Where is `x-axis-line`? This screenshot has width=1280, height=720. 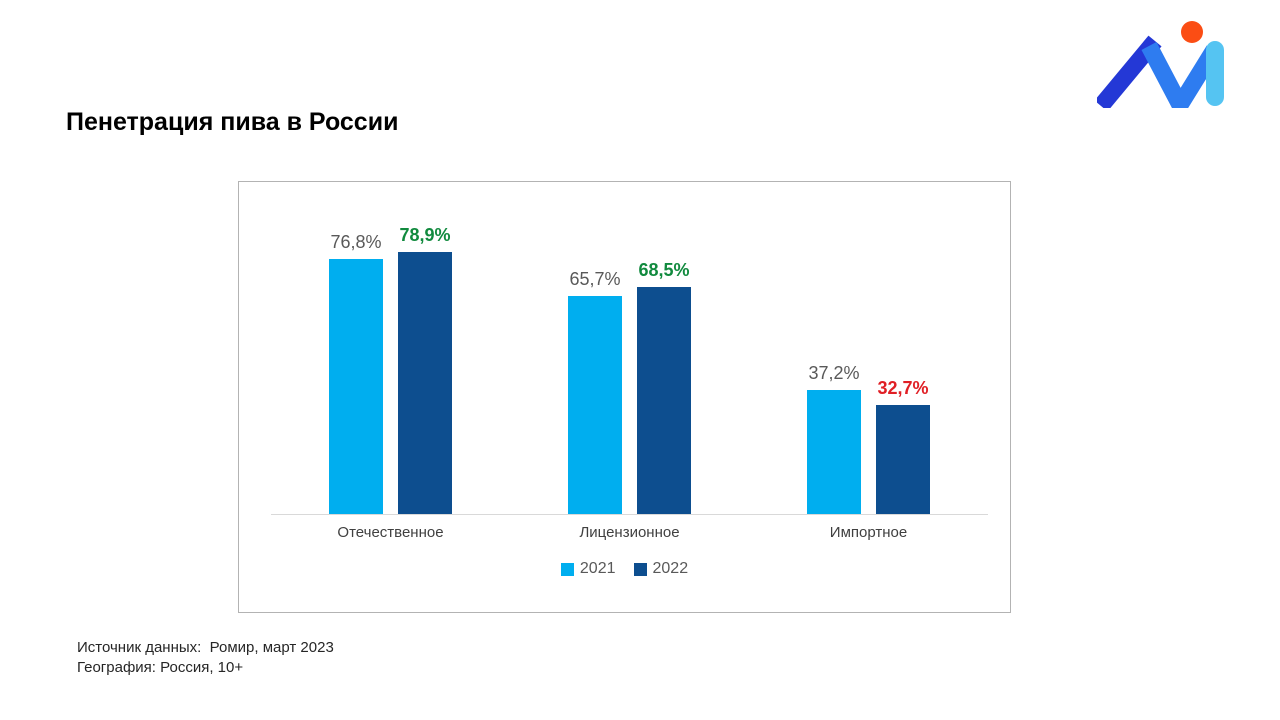 x-axis-line is located at coordinates (629, 514).